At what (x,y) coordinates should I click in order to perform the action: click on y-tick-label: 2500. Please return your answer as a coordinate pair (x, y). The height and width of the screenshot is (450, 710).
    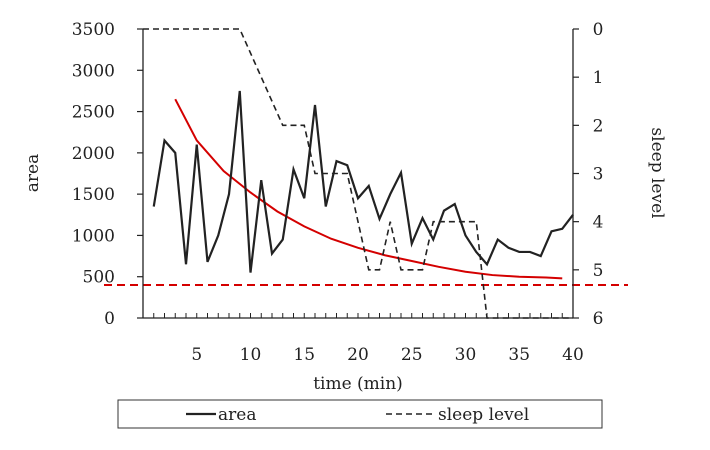
    Looking at the image, I should click on (93, 113).